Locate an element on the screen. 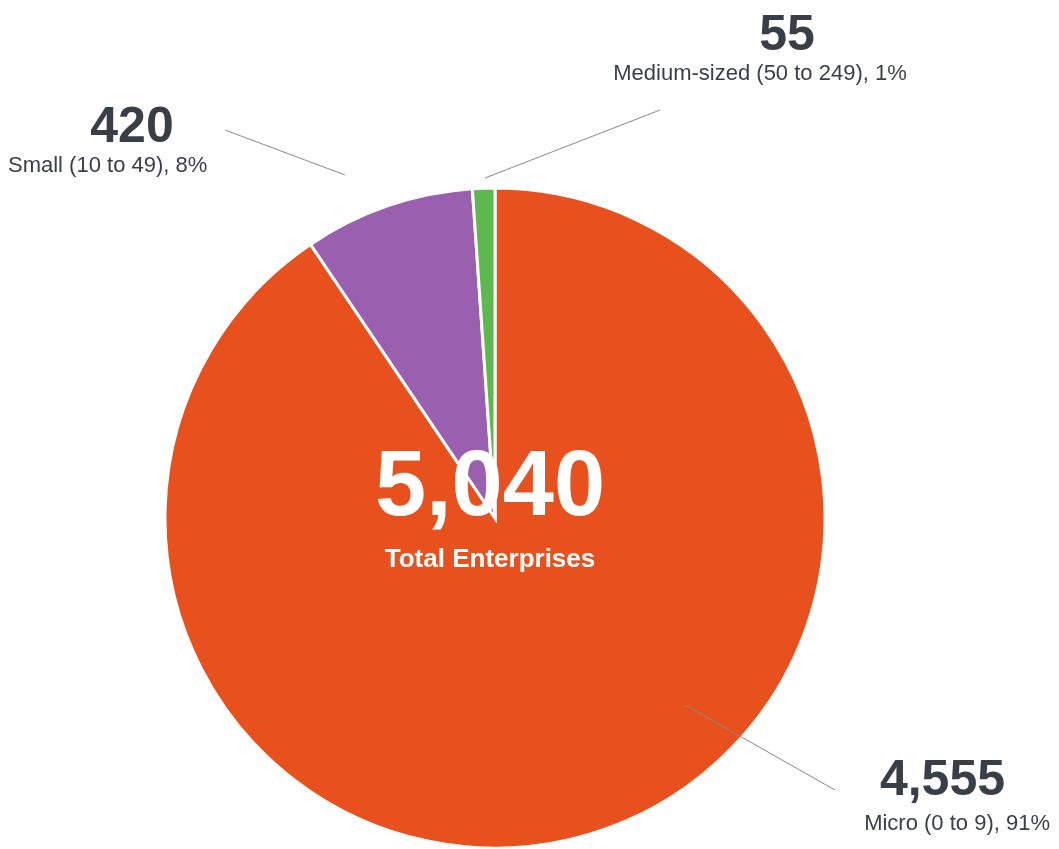  data-label: 55 is located at coordinates (787, 33).